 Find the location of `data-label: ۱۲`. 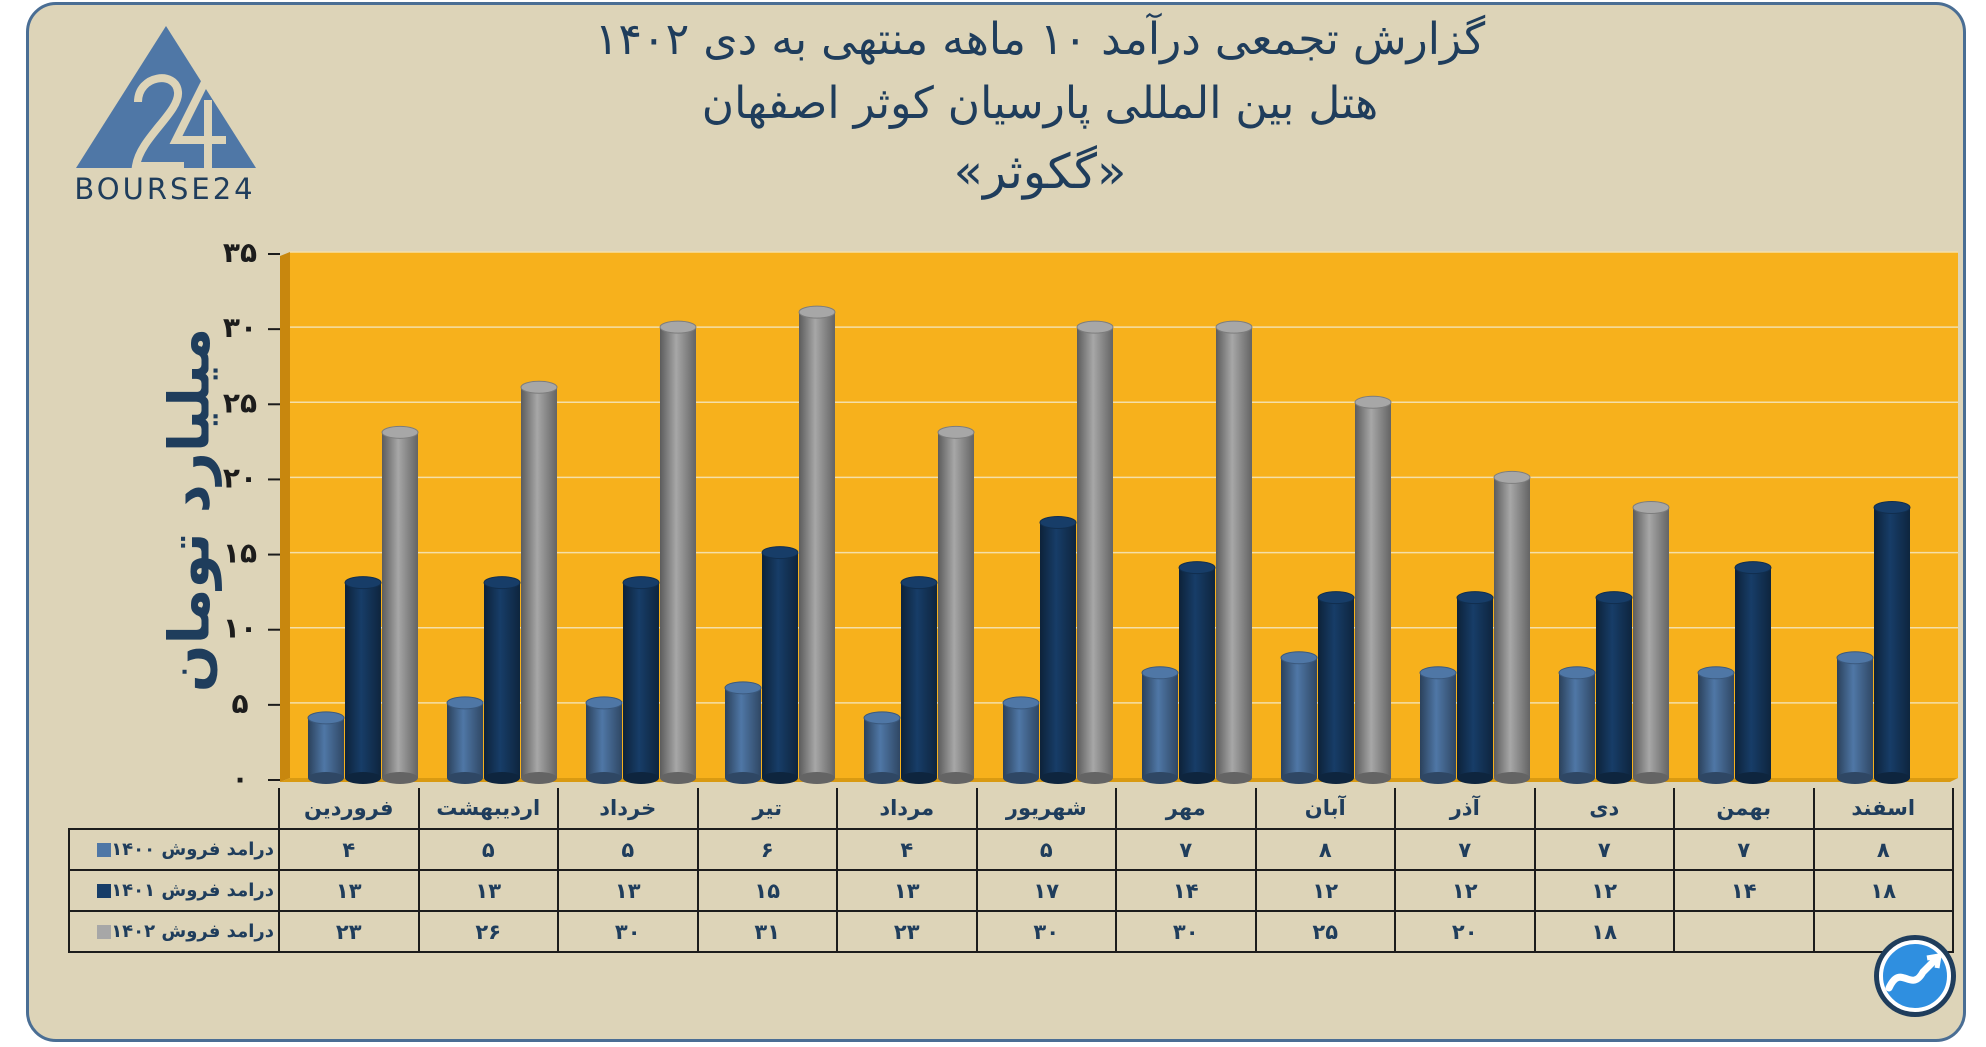

data-label: ۱۲ is located at coordinates (1325, 890).